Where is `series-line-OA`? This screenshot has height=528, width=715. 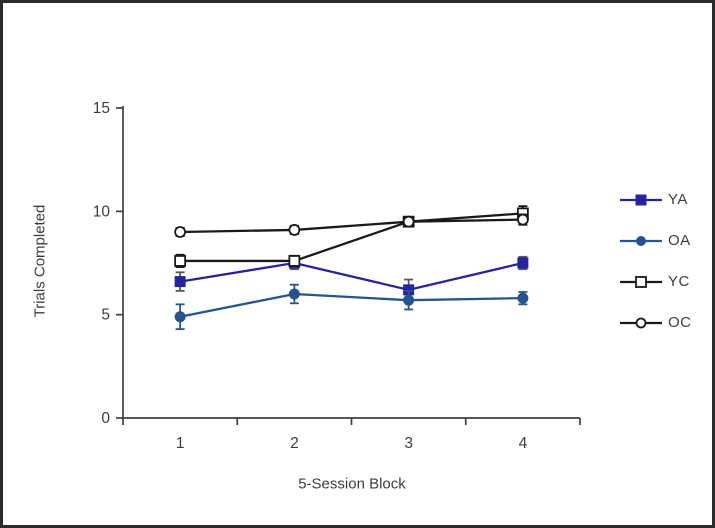
series-line-OA is located at coordinates (351, 305).